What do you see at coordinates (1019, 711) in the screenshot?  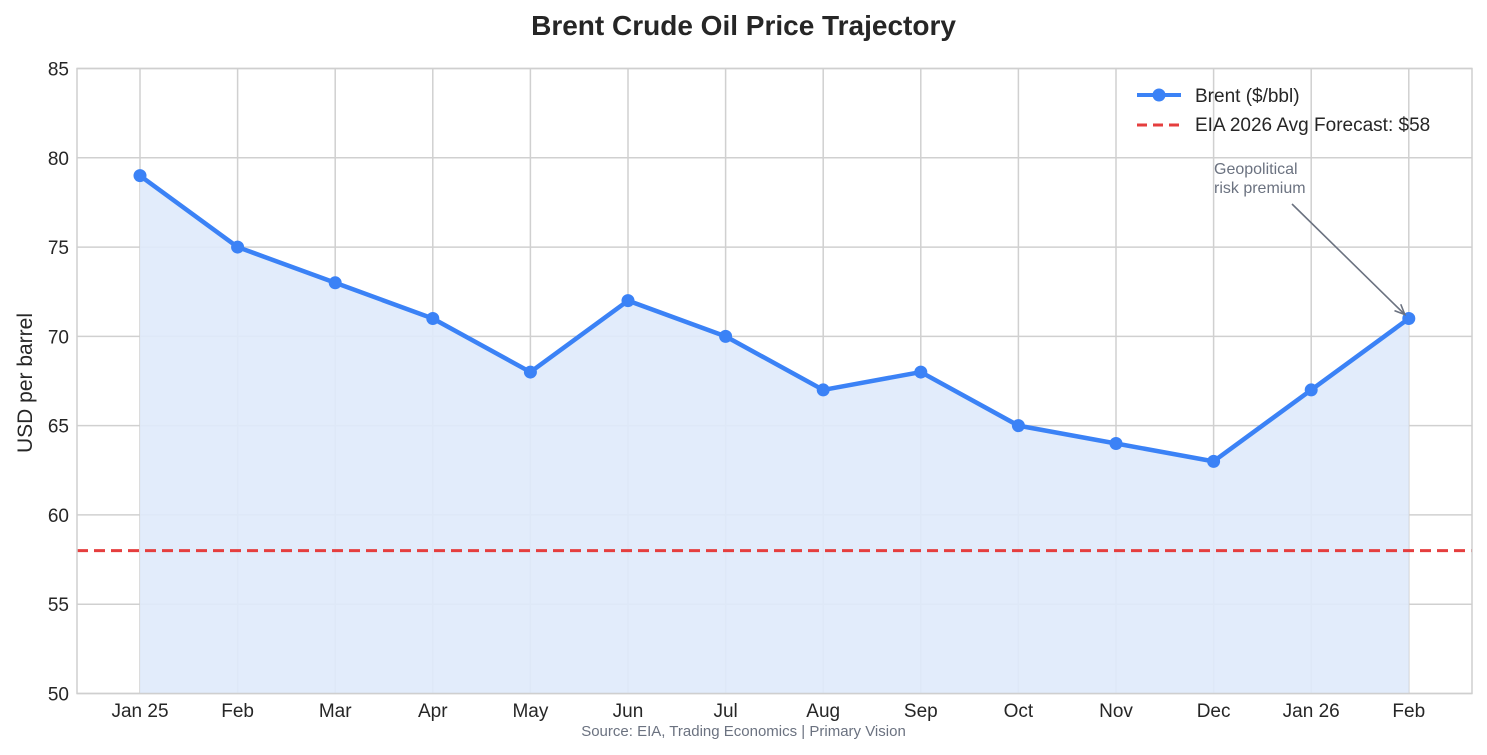 I see `x-tick-label: Oct` at bounding box center [1019, 711].